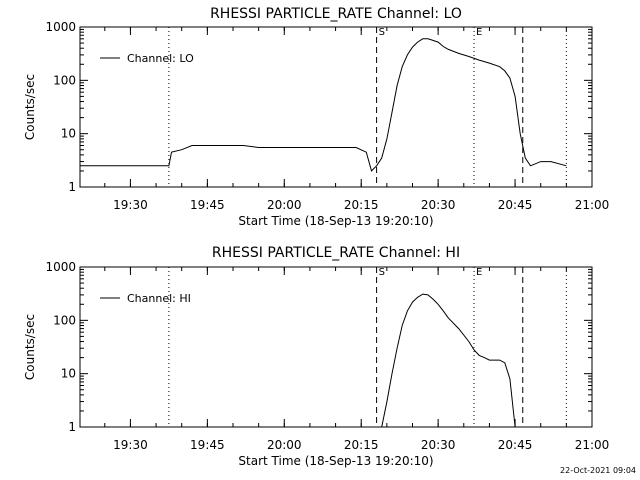 This screenshot has height=480, width=640. Describe the element at coordinates (448, 360) in the screenshot. I see `series-line` at that location.